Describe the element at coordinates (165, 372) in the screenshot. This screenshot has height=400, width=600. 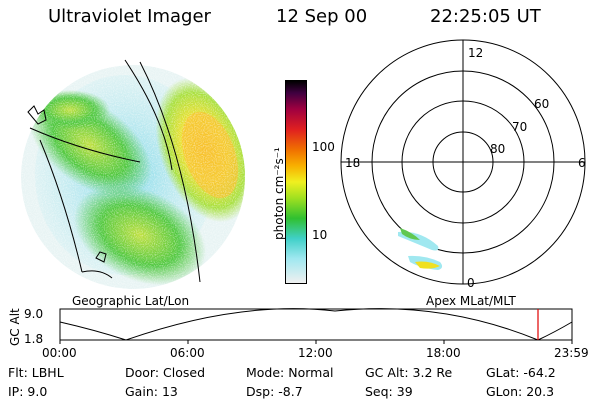
I see `info-door: Door: Closed` at that location.